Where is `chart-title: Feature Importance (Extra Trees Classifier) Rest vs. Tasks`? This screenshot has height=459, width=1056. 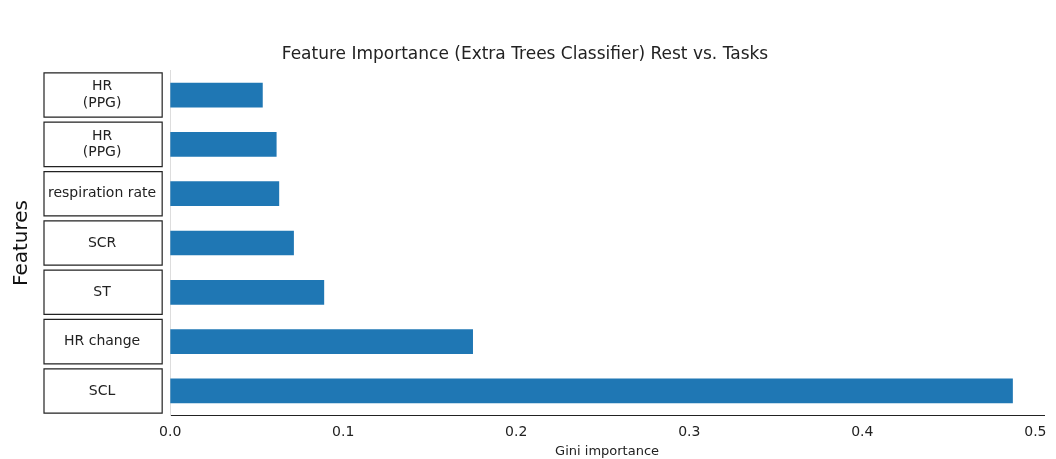
chart-title: Feature Importance (Extra Trees Classifier) Rest vs. Tasks is located at coordinates (525, 52).